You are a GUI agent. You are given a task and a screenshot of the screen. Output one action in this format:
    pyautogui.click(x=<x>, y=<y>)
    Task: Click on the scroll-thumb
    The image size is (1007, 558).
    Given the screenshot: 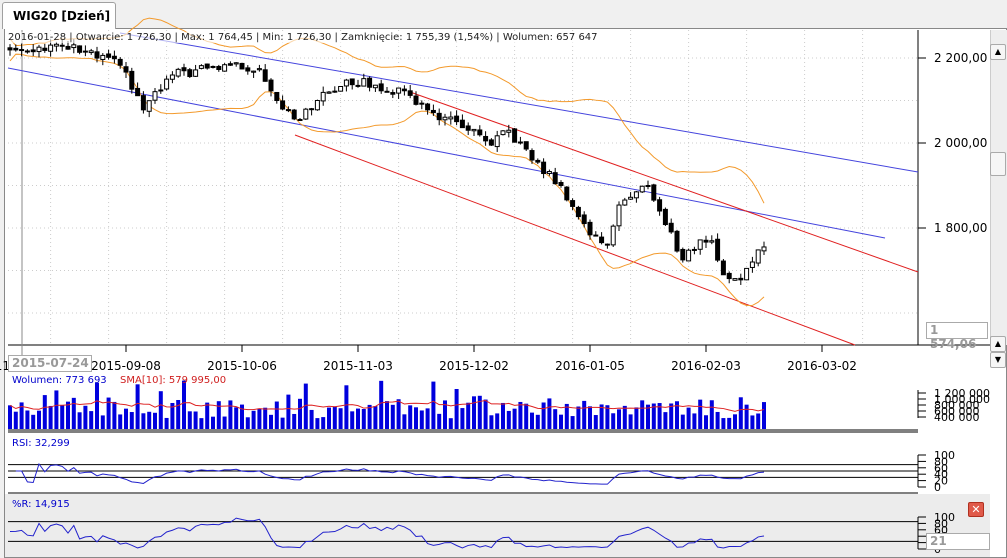 What is the action you would take?
    pyautogui.click(x=998, y=164)
    